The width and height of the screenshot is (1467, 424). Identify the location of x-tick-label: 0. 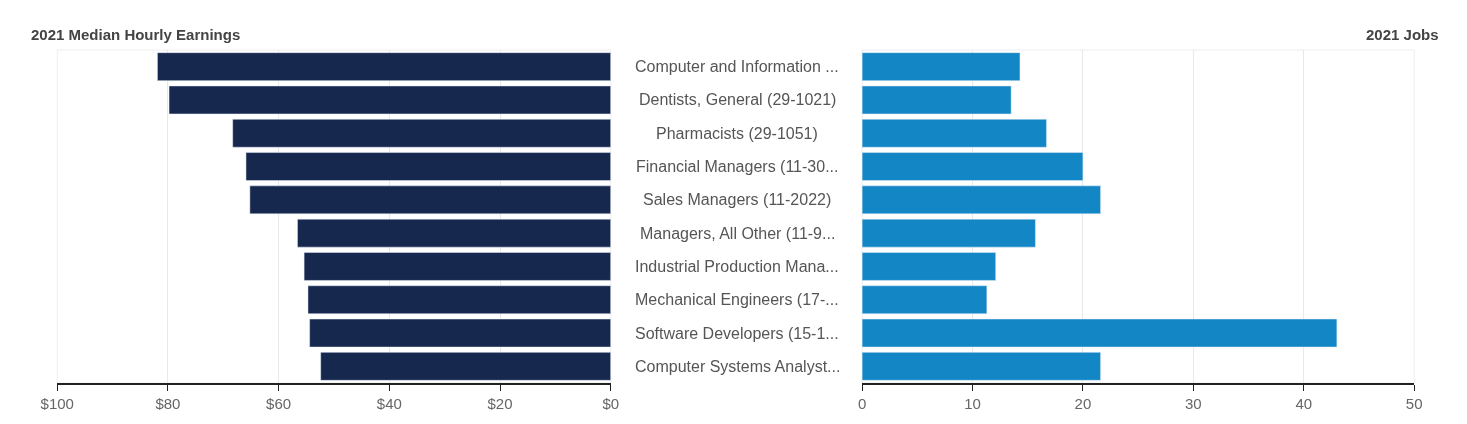
(862, 403).